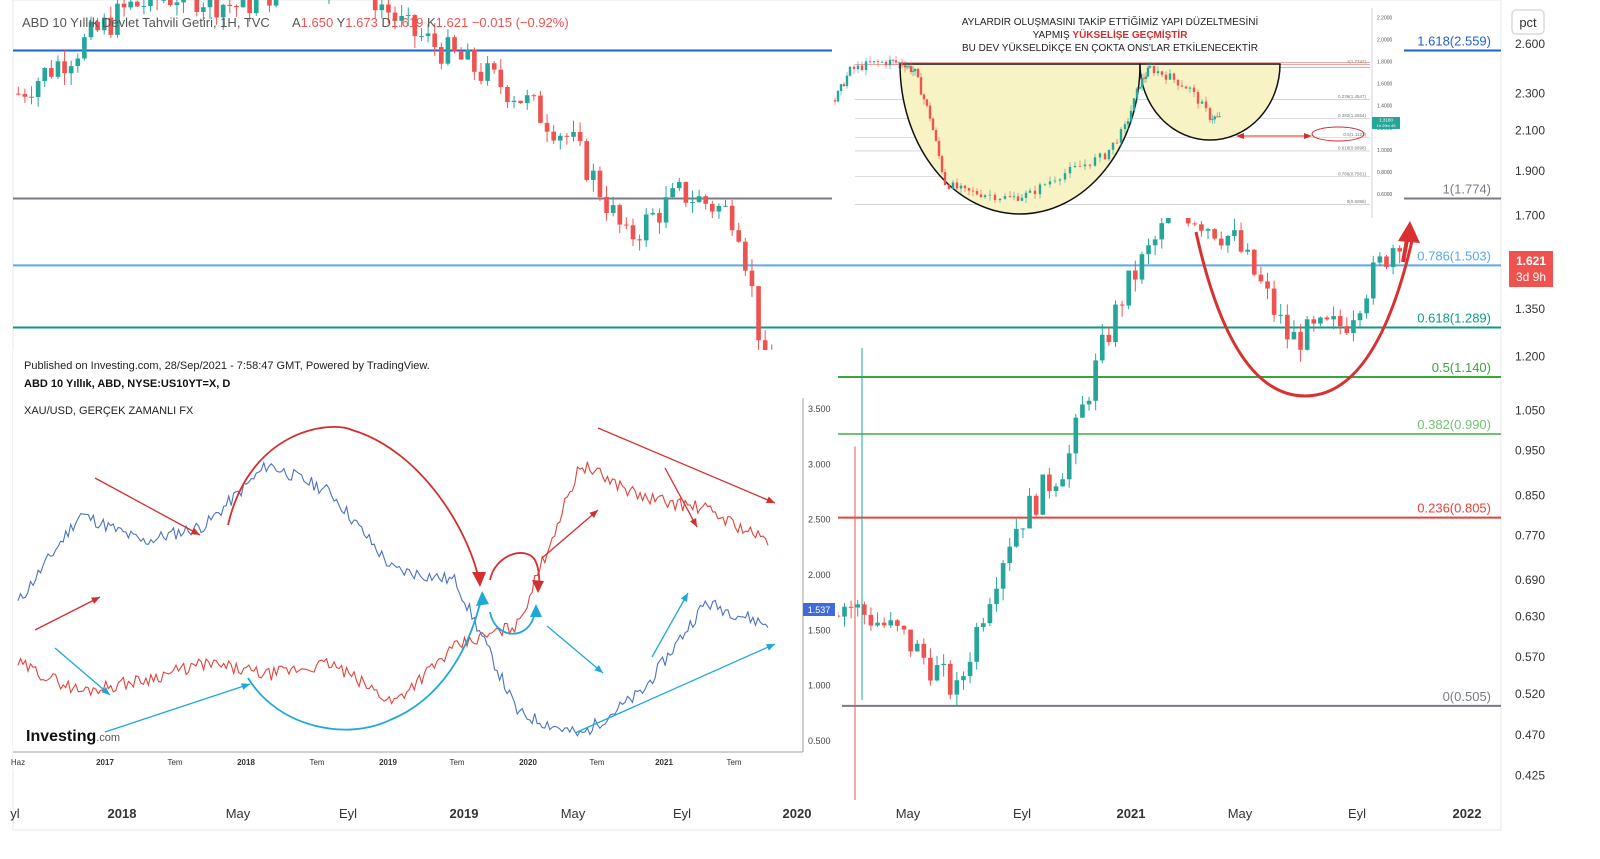  What do you see at coordinates (819, 409) in the screenshot?
I see `compare-y-tick: 3.500` at bounding box center [819, 409].